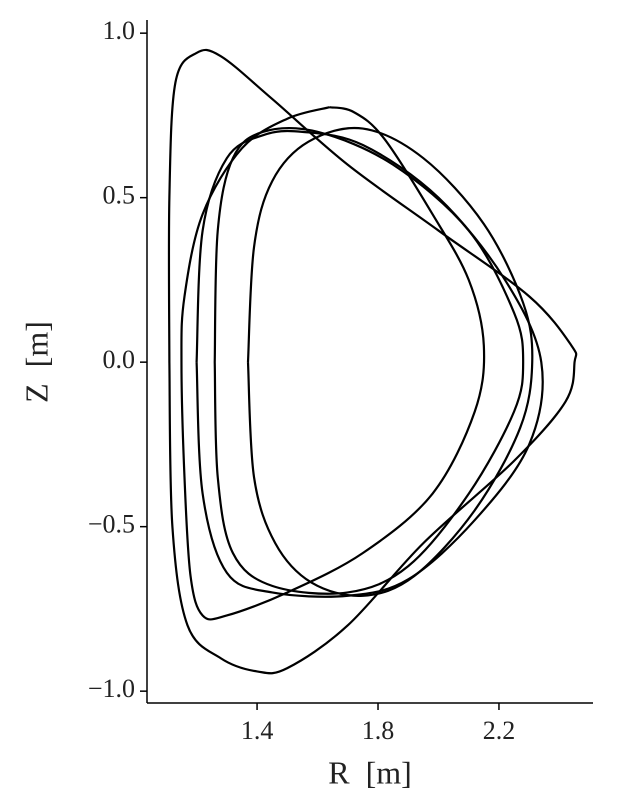 The height and width of the screenshot is (805, 642). I want to click on x-axis-label: R [m], so click(370, 772).